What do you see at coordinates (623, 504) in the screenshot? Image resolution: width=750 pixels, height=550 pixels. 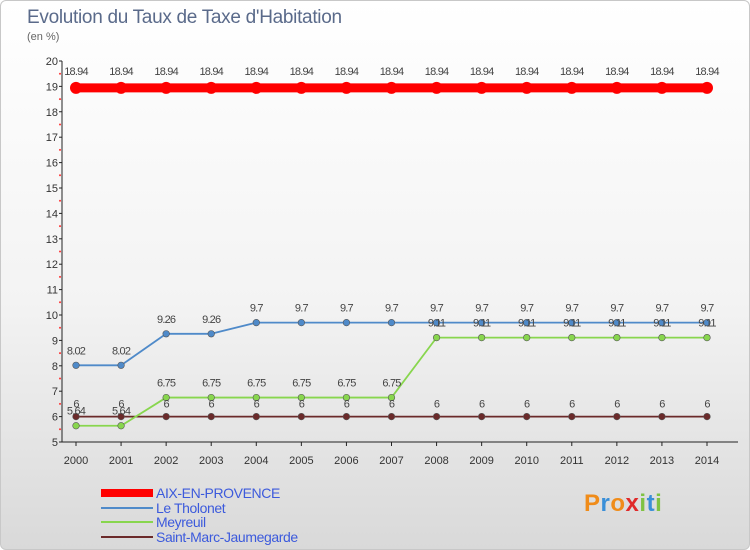 I see `proxiti-logo: Proxiti` at bounding box center [623, 504].